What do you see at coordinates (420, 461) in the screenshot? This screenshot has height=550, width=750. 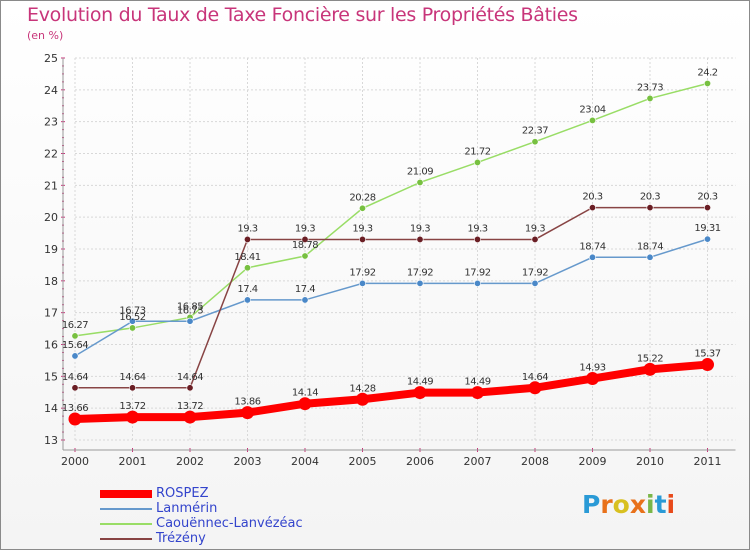 I see `x-tick-label: 2006` at bounding box center [420, 461].